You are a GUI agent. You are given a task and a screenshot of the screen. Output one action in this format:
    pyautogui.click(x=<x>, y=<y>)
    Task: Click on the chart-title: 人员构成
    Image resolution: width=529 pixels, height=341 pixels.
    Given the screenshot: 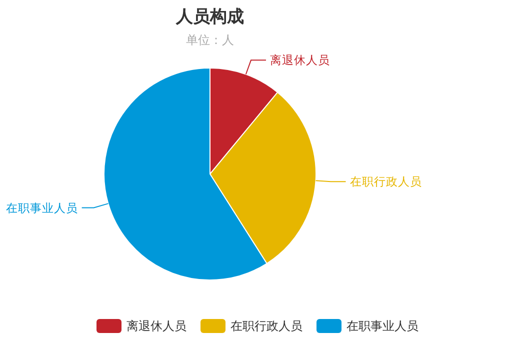 What is the action you would take?
    pyautogui.click(x=209, y=17)
    